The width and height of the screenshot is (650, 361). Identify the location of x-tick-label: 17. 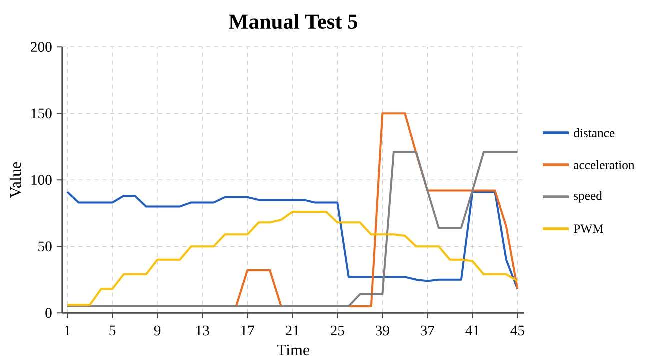
(248, 331).